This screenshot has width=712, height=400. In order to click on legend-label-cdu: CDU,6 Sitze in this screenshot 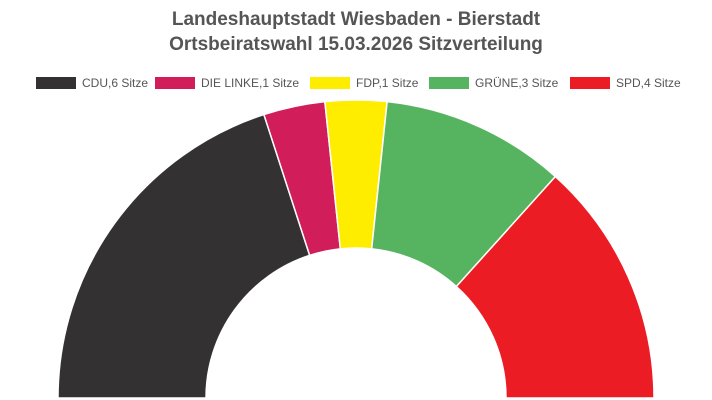, I will do `click(115, 83)`.